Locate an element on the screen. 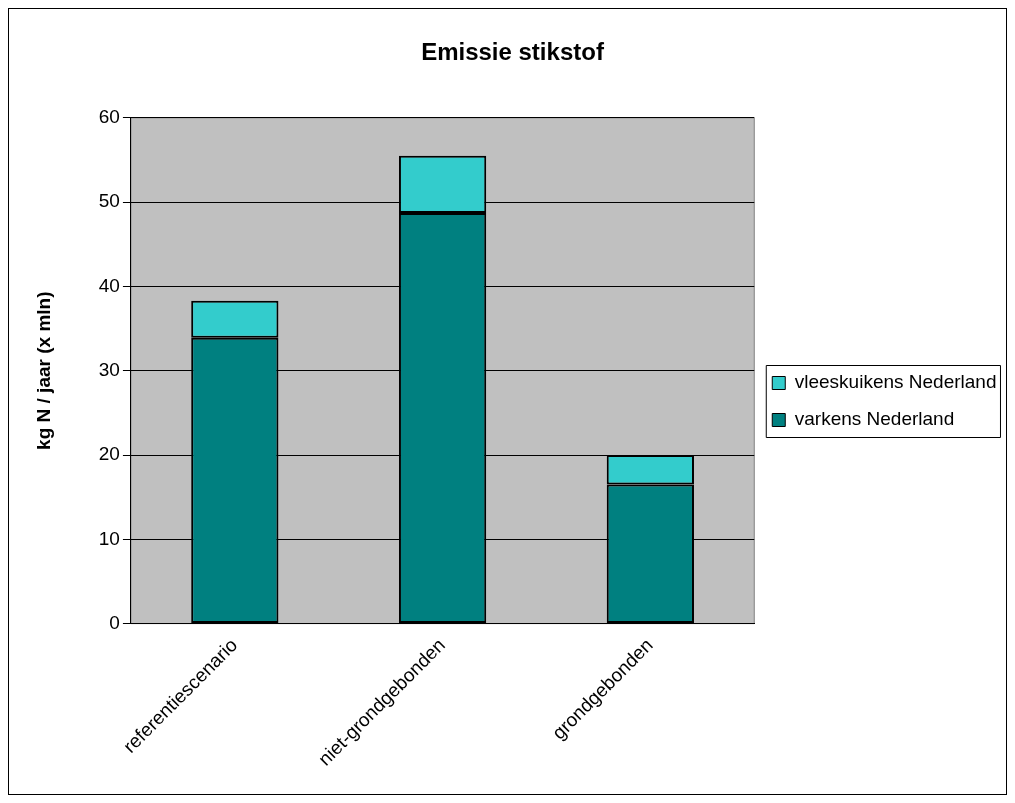 This screenshot has height=803, width=1015. y-tick-label: 60 is located at coordinates (109, 117).